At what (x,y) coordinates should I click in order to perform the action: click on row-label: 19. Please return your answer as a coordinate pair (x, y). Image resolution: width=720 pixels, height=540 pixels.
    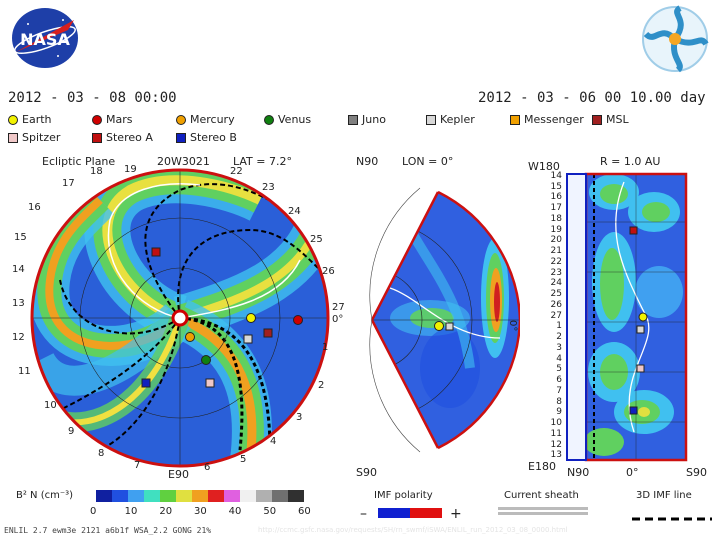
    Looking at the image, I should click on (556, 229).